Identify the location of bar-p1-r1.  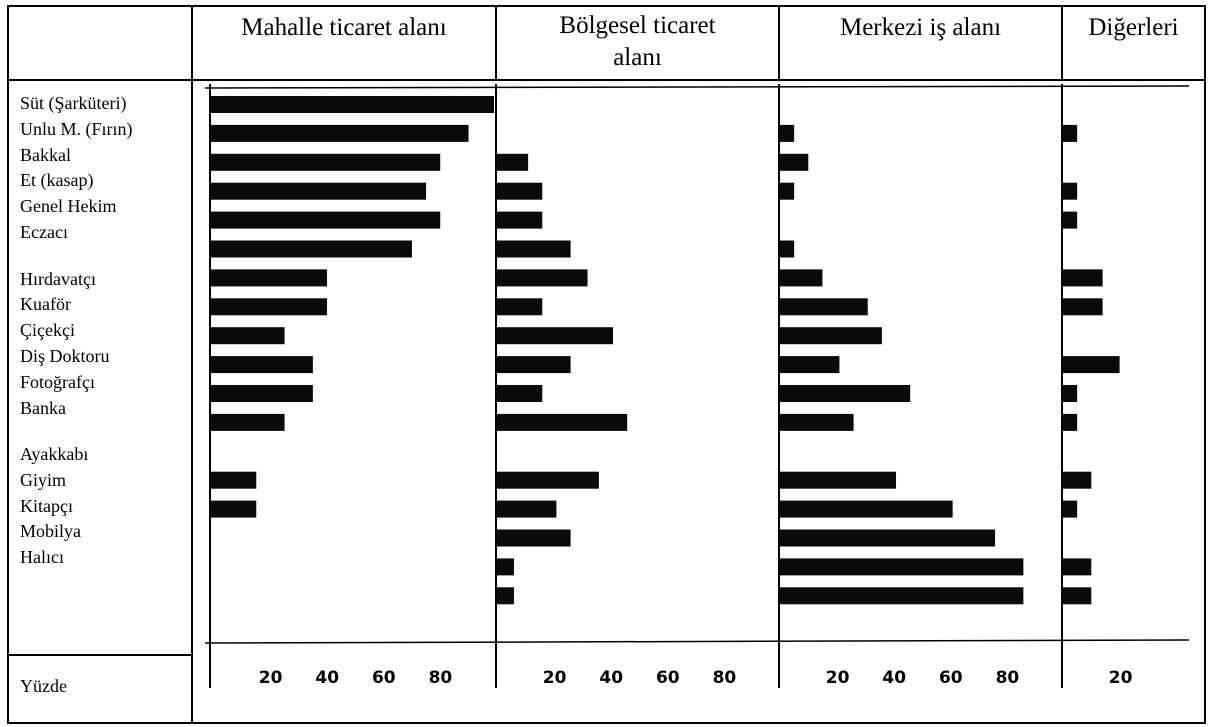
(352, 104).